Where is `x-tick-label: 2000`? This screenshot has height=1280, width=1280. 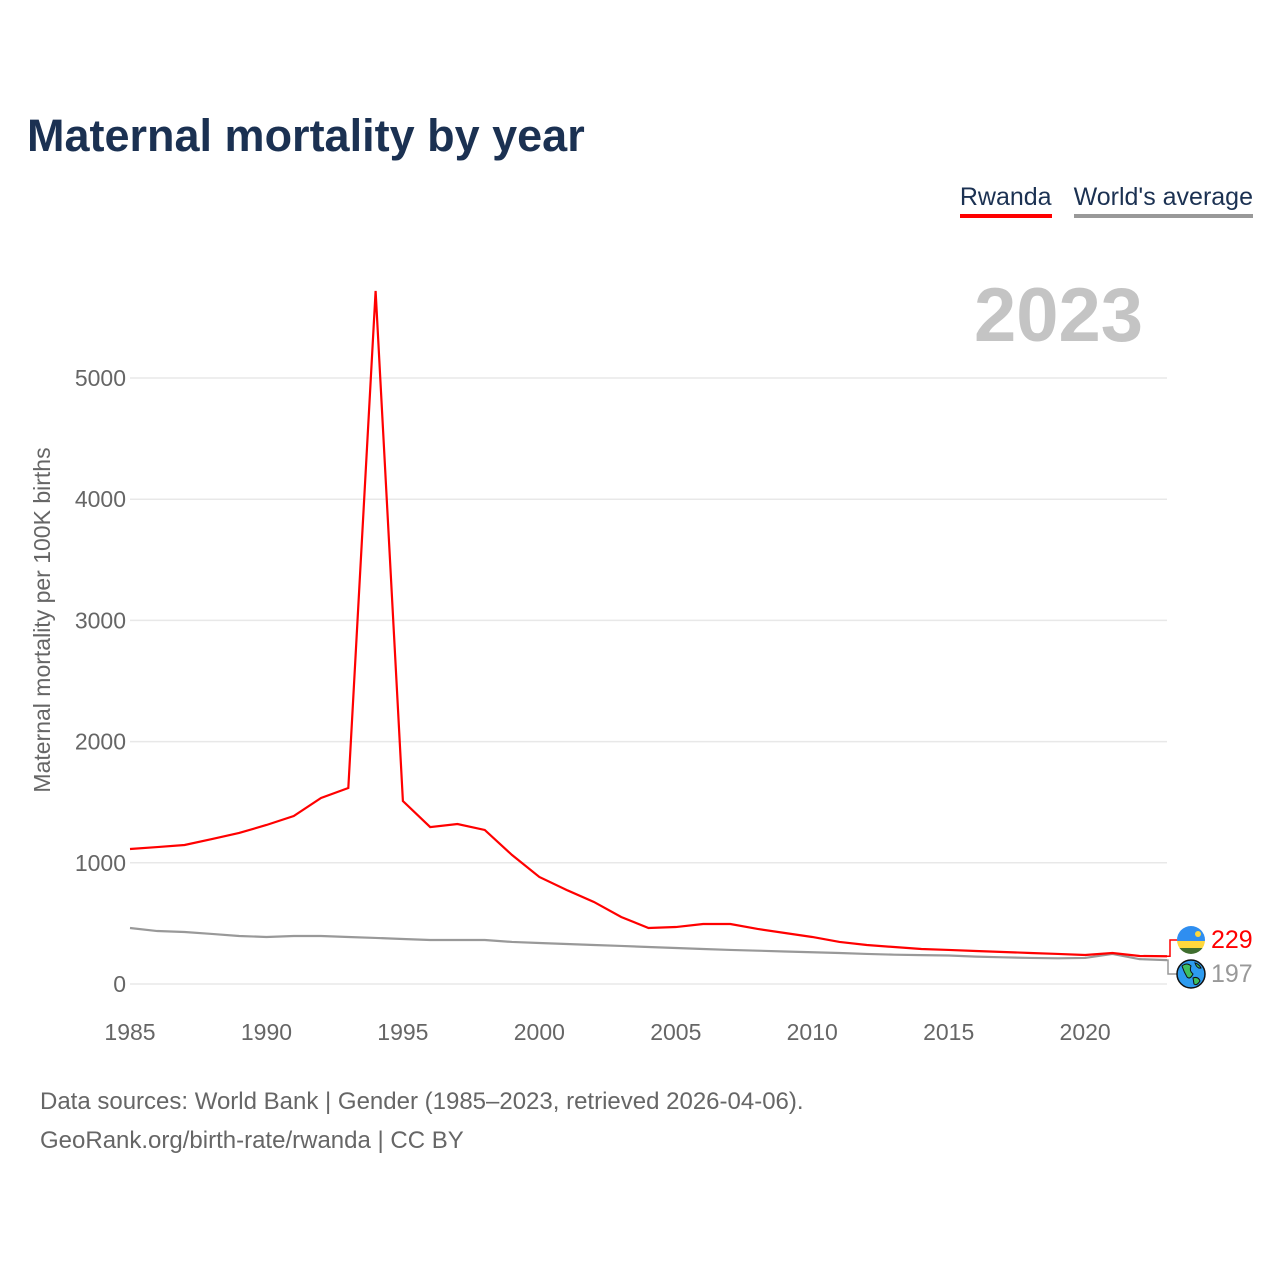
x-tick-label: 2000 is located at coordinates (539, 1032).